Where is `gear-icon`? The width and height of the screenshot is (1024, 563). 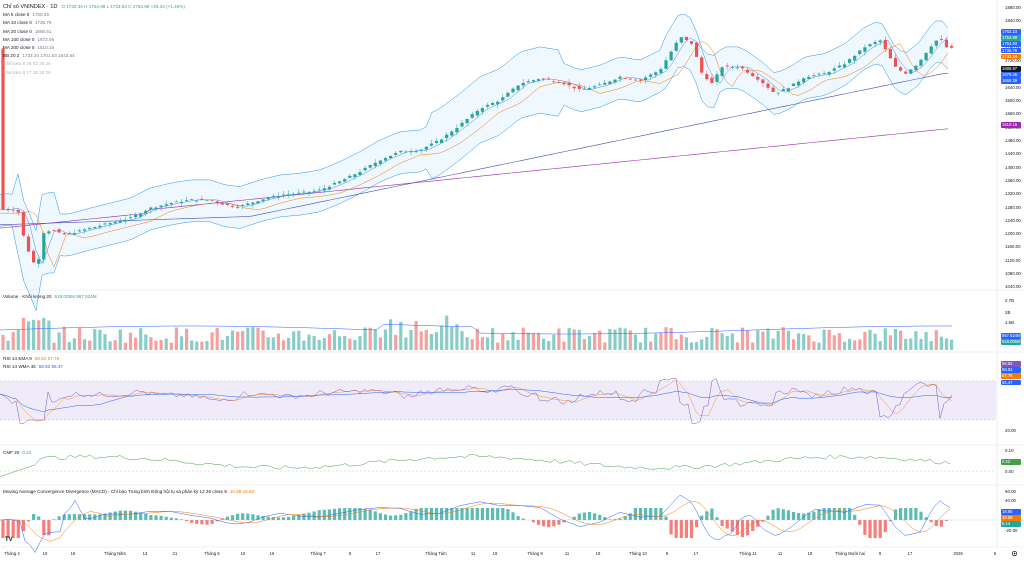 gear-icon is located at coordinates (1014, 553).